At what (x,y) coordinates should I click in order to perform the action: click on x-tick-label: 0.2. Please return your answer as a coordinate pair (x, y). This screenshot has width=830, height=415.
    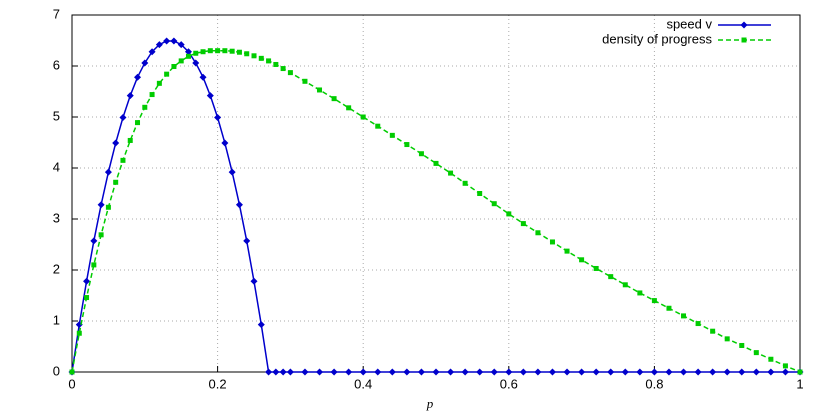
    Looking at the image, I should click on (218, 383).